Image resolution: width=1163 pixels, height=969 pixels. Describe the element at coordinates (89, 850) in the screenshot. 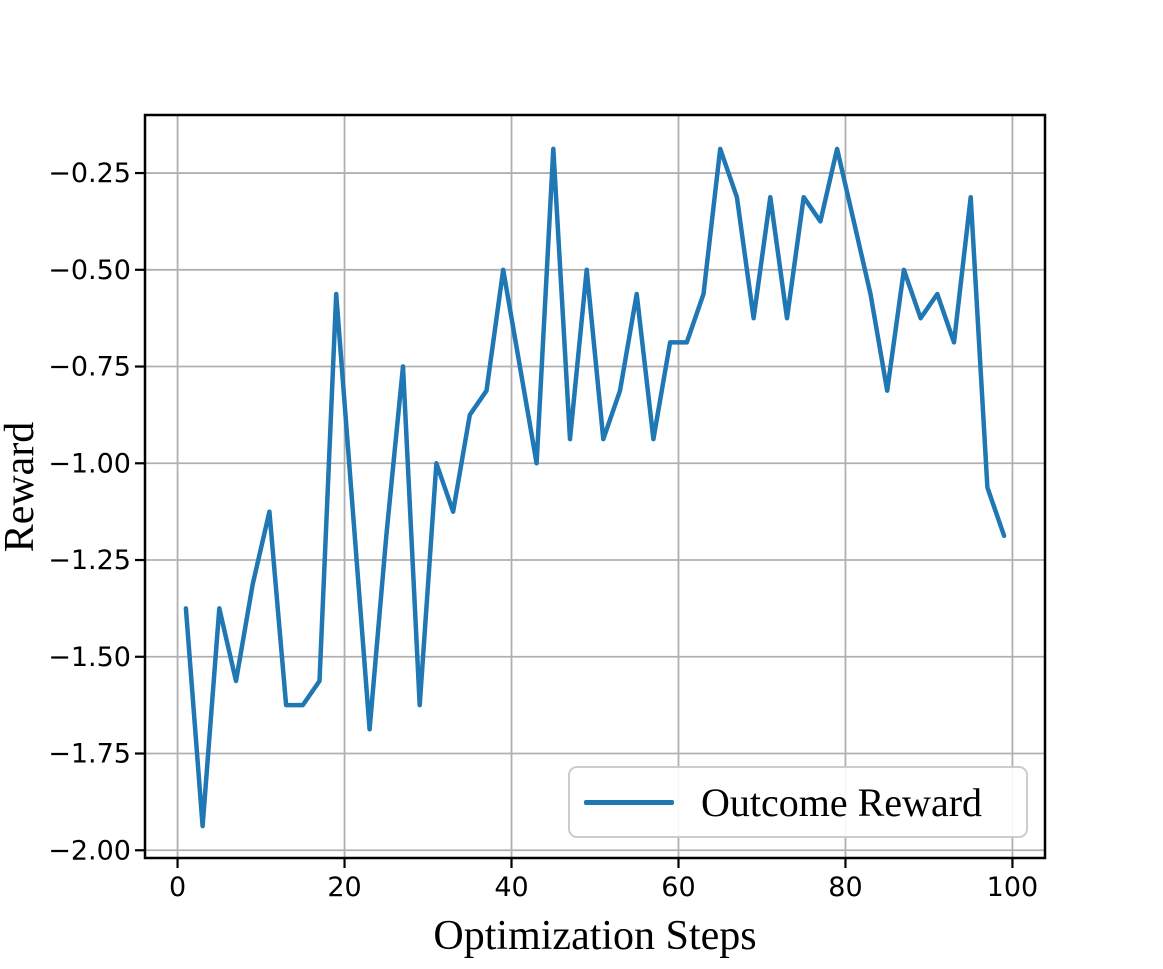

I see `y-tick-label-7: −2.00` at that location.